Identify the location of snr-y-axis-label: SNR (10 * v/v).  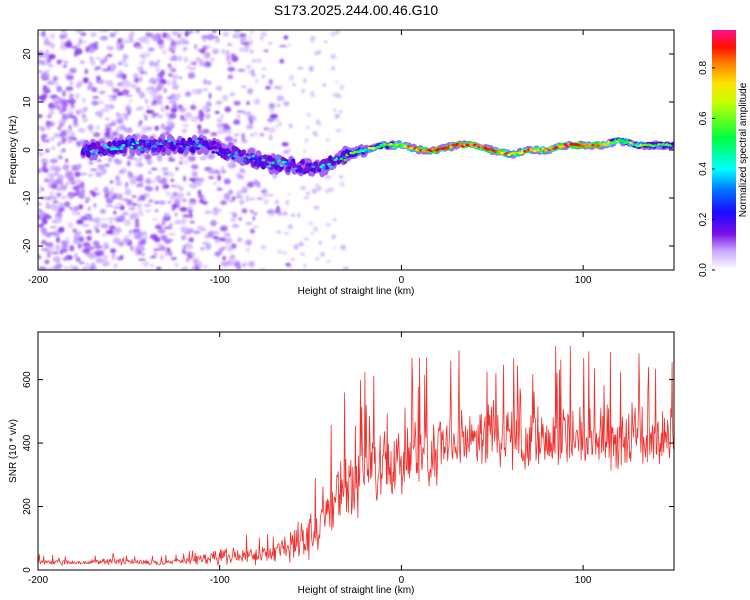
(13, 451).